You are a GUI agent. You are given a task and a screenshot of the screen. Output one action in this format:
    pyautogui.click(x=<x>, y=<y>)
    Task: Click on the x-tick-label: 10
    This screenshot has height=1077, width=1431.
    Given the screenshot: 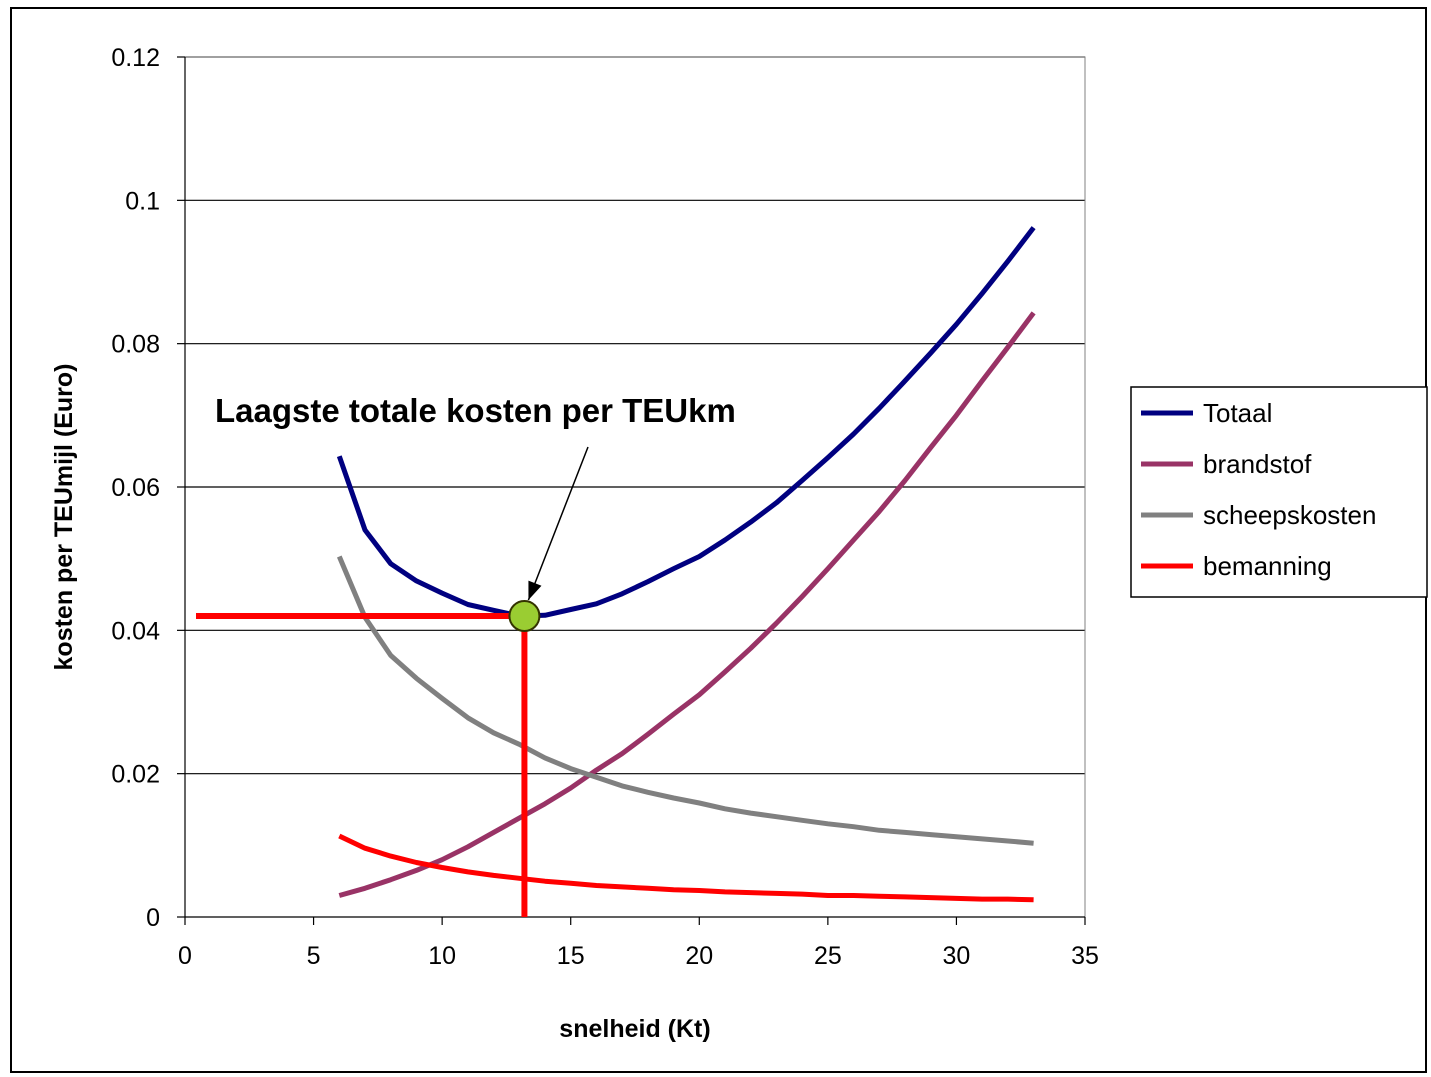 What is the action you would take?
    pyautogui.click(x=442, y=956)
    